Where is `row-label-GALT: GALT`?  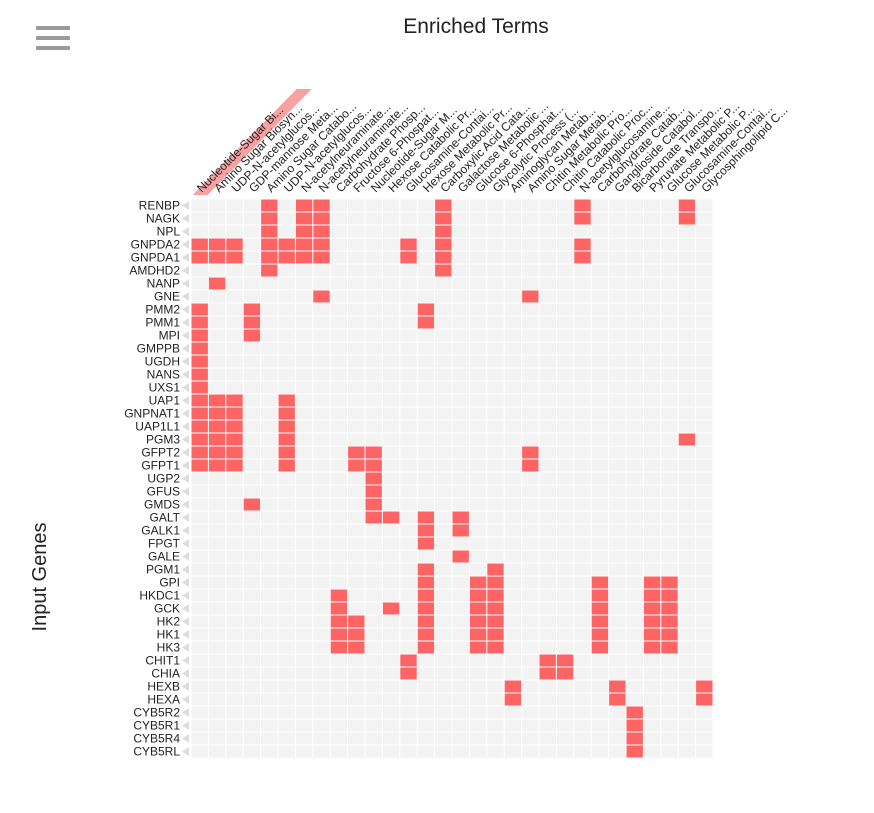 row-label-GALT: GALT is located at coordinates (165, 518).